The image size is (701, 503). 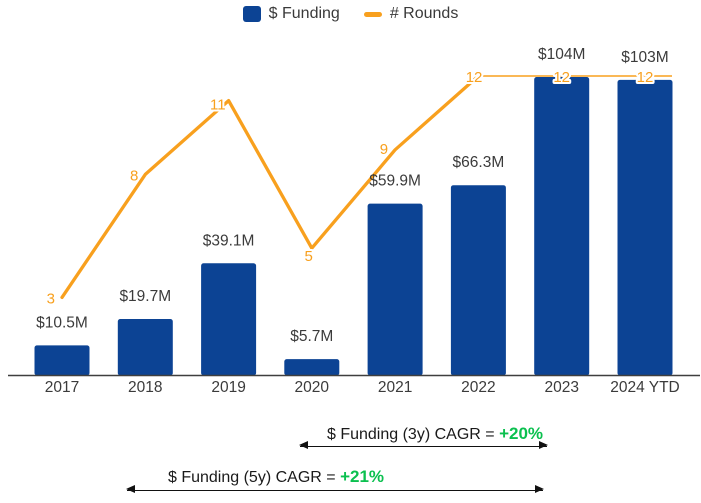 What do you see at coordinates (479, 162) in the screenshot?
I see `bar-value-label-2022: $66.3M` at bounding box center [479, 162].